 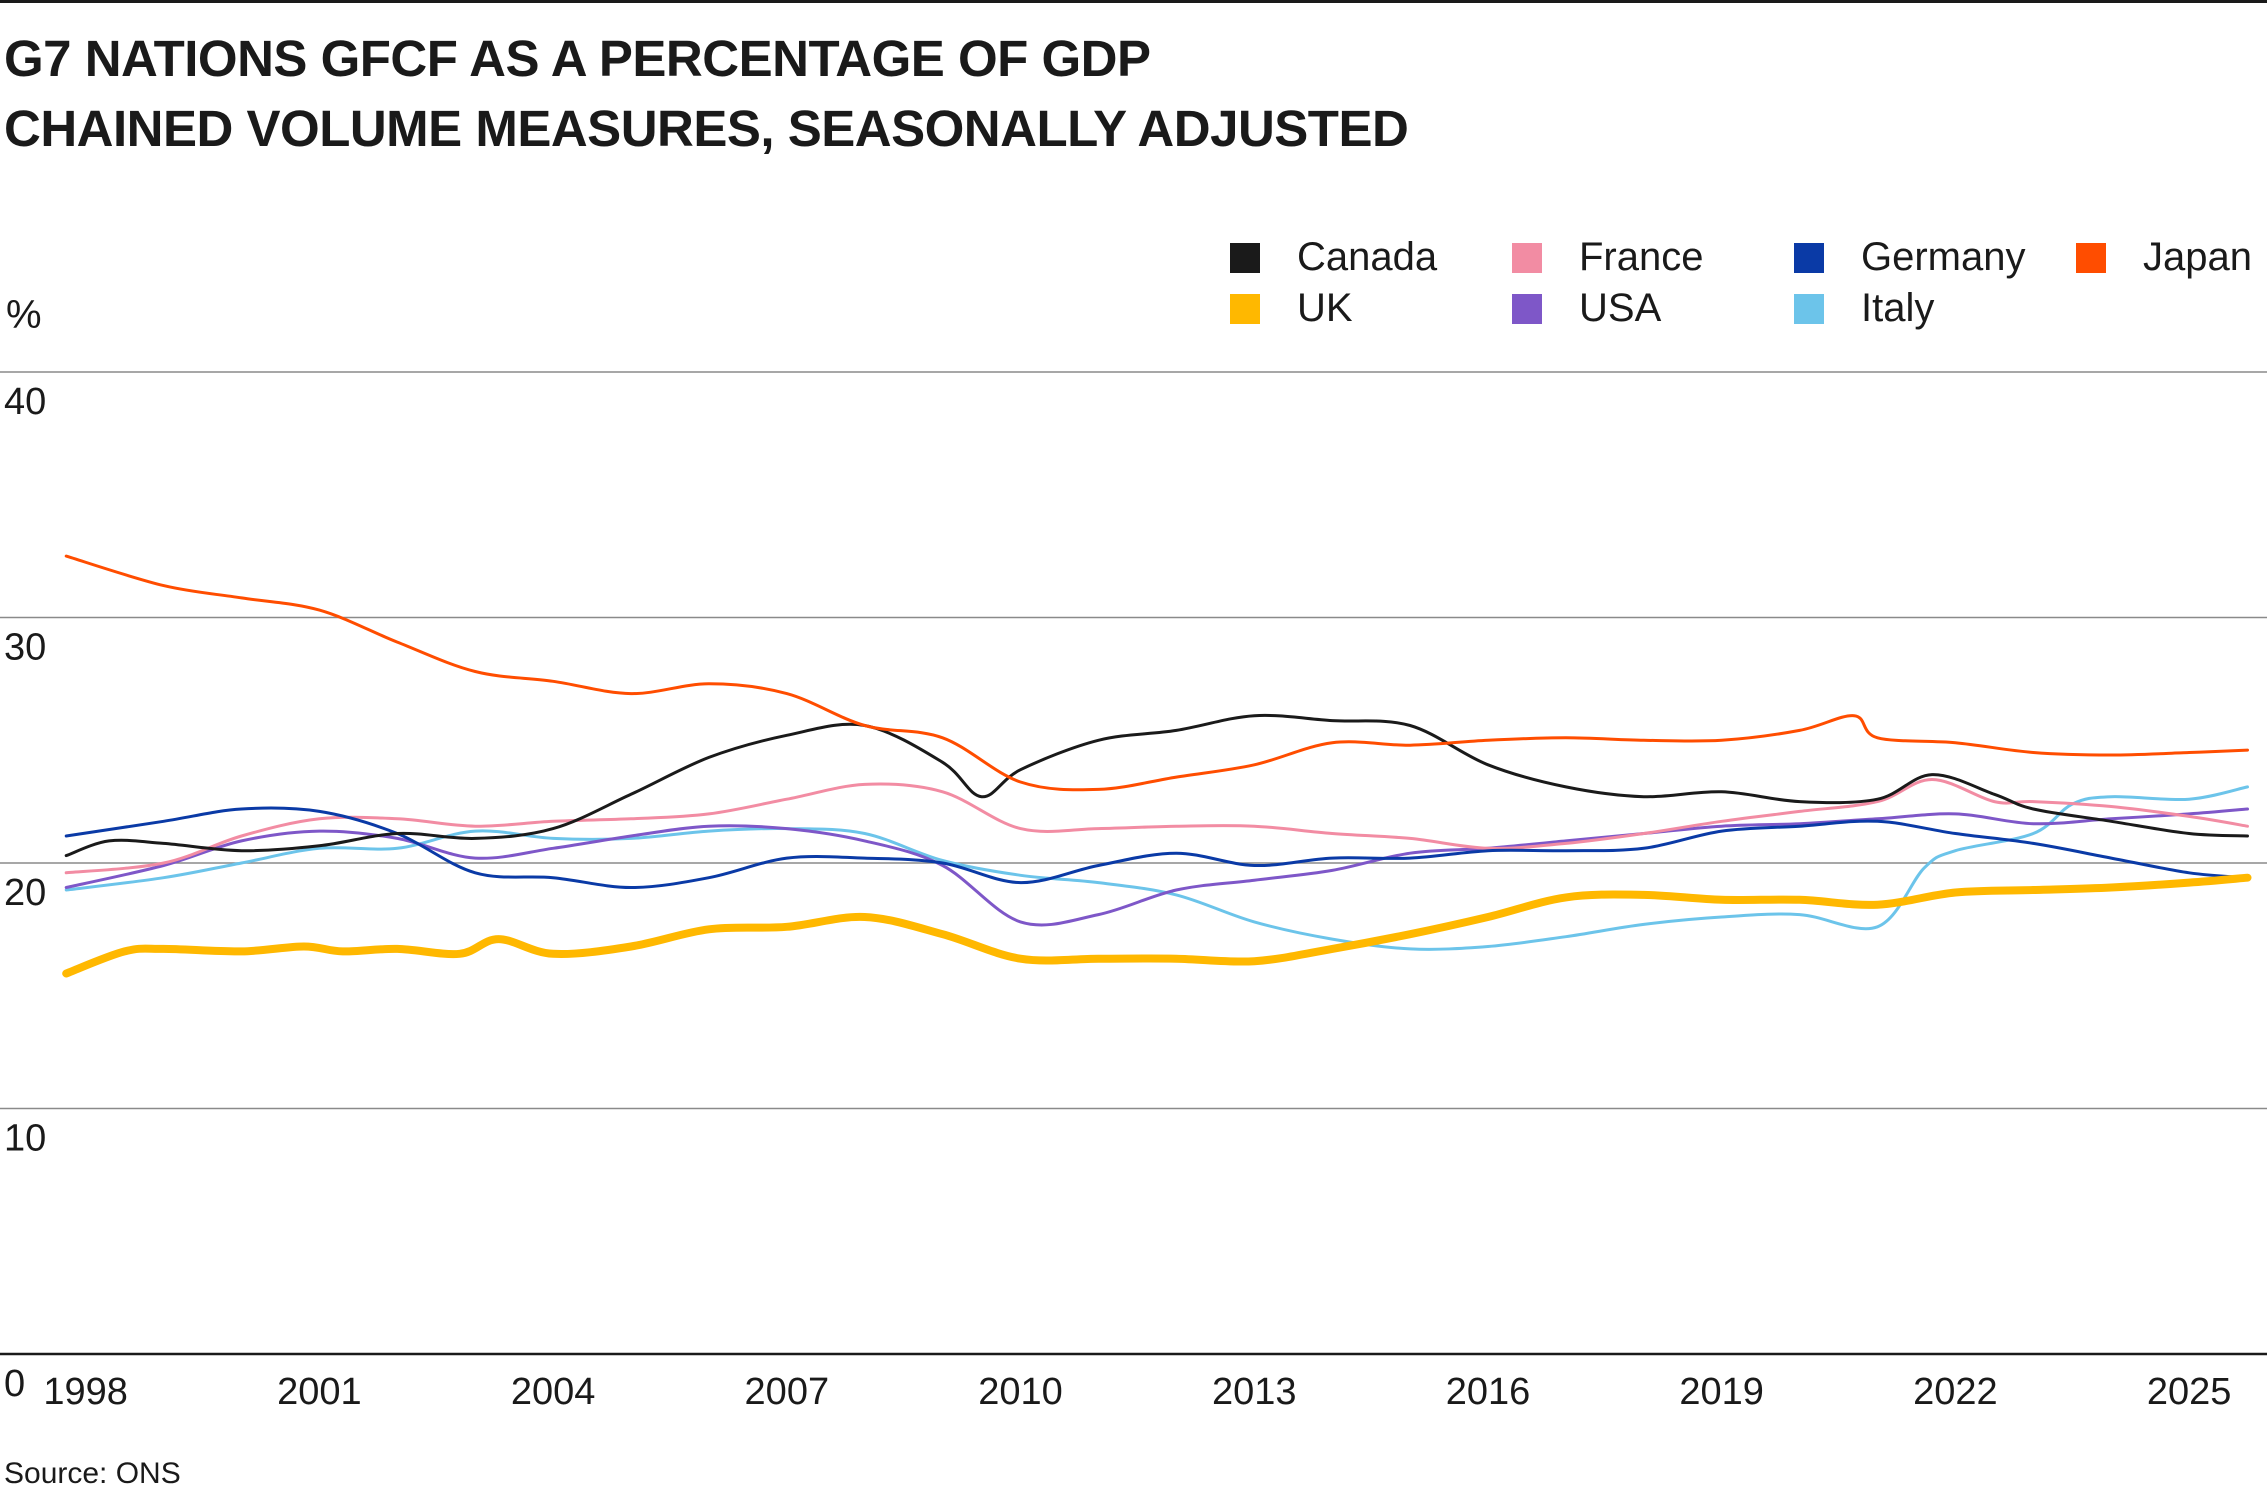 What do you see at coordinates (92, 1473) in the screenshot?
I see `source-note: Source: ONS` at bounding box center [92, 1473].